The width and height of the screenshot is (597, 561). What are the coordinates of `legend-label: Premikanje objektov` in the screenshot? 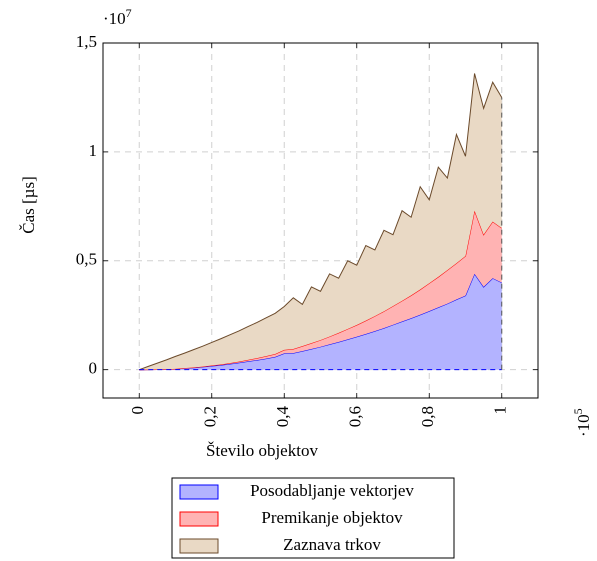 It's located at (332, 517).